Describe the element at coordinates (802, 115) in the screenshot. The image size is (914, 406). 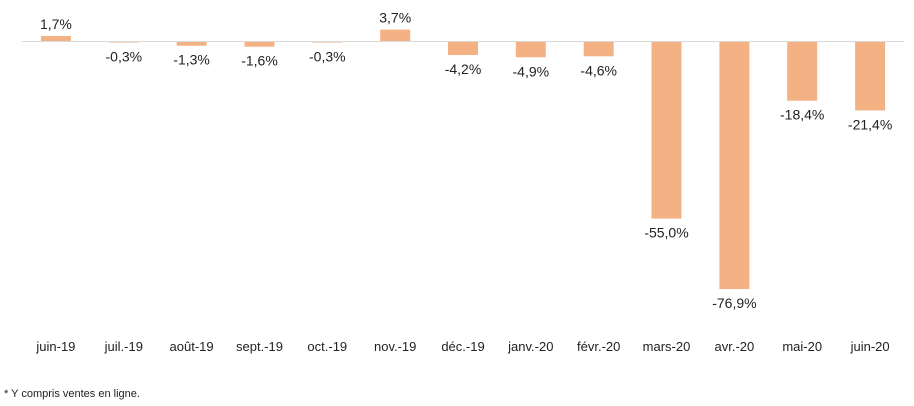
I see `data-label-mai-20: -18,4%` at that location.